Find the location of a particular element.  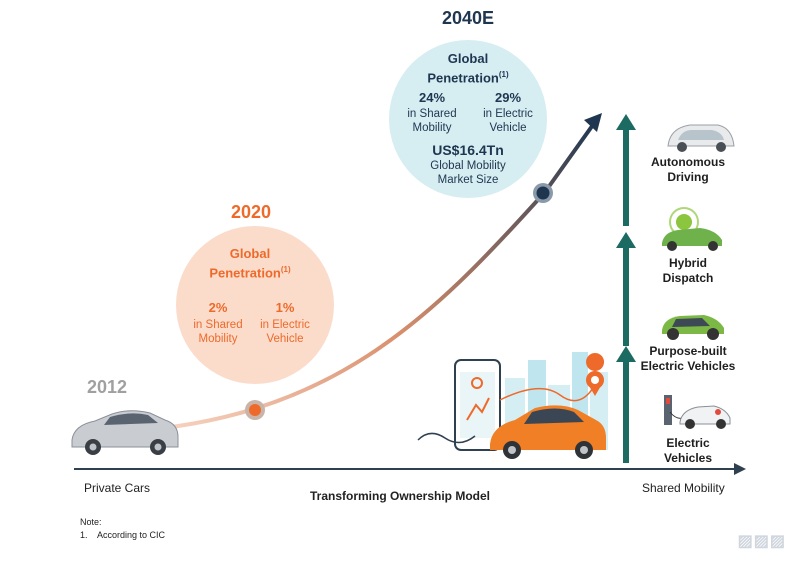

purpose-built-ev-label: Purpose-built Electric Vehicles is located at coordinates (688, 358).